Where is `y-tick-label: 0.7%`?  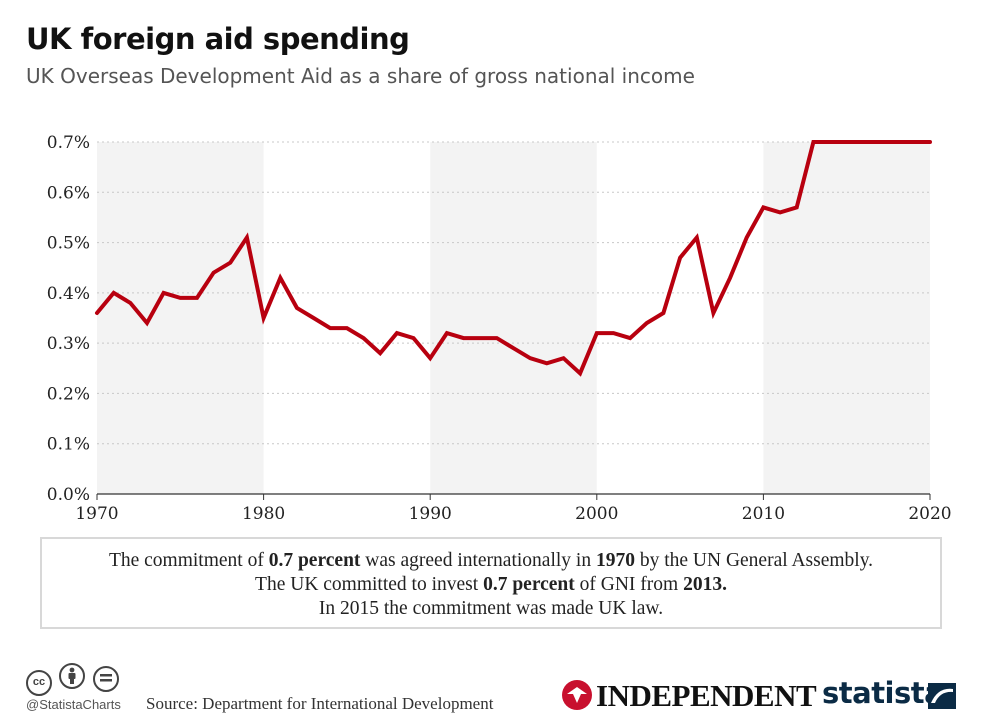
y-tick-label: 0.7% is located at coordinates (68, 143).